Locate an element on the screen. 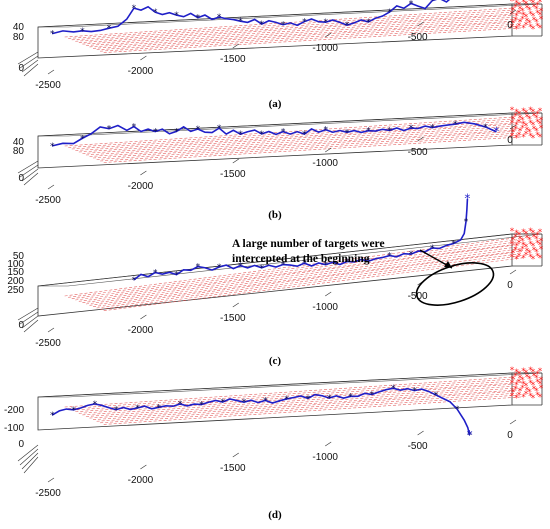 Image resolution: width=550 pixels, height=529 pixels. panel-caption: (a) is located at coordinates (275, 104).